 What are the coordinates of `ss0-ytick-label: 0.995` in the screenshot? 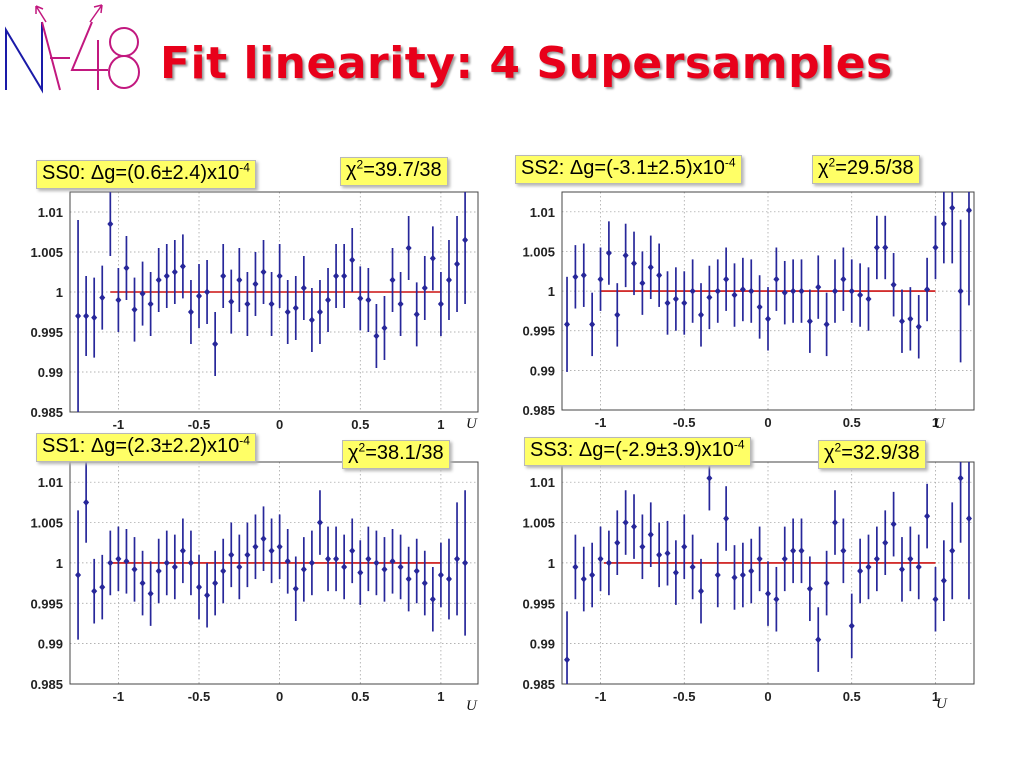 It's located at (46, 332).